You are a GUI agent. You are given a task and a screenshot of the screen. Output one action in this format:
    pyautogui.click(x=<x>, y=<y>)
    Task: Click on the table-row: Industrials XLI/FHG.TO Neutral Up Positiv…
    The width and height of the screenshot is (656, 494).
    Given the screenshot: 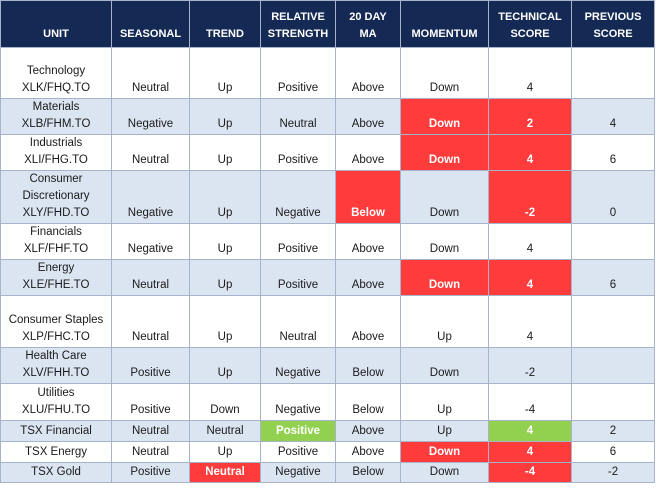 What is the action you would take?
    pyautogui.click(x=327, y=152)
    